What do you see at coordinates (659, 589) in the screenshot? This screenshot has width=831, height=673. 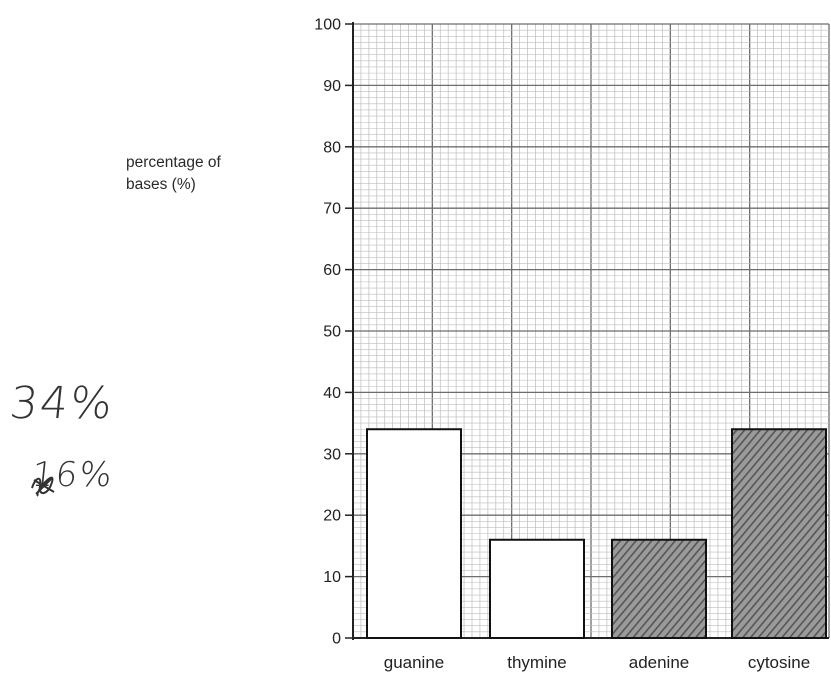 I see `bar-adenine` at bounding box center [659, 589].